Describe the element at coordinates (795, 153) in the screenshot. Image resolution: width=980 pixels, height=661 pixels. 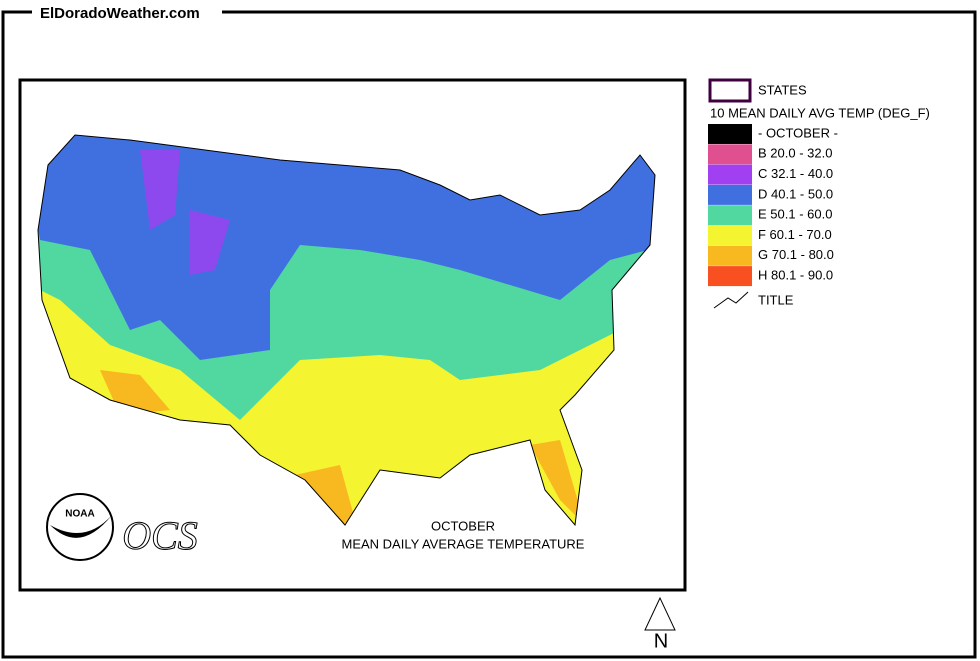
I see `legend-label: B 20.0 - 32.0` at that location.